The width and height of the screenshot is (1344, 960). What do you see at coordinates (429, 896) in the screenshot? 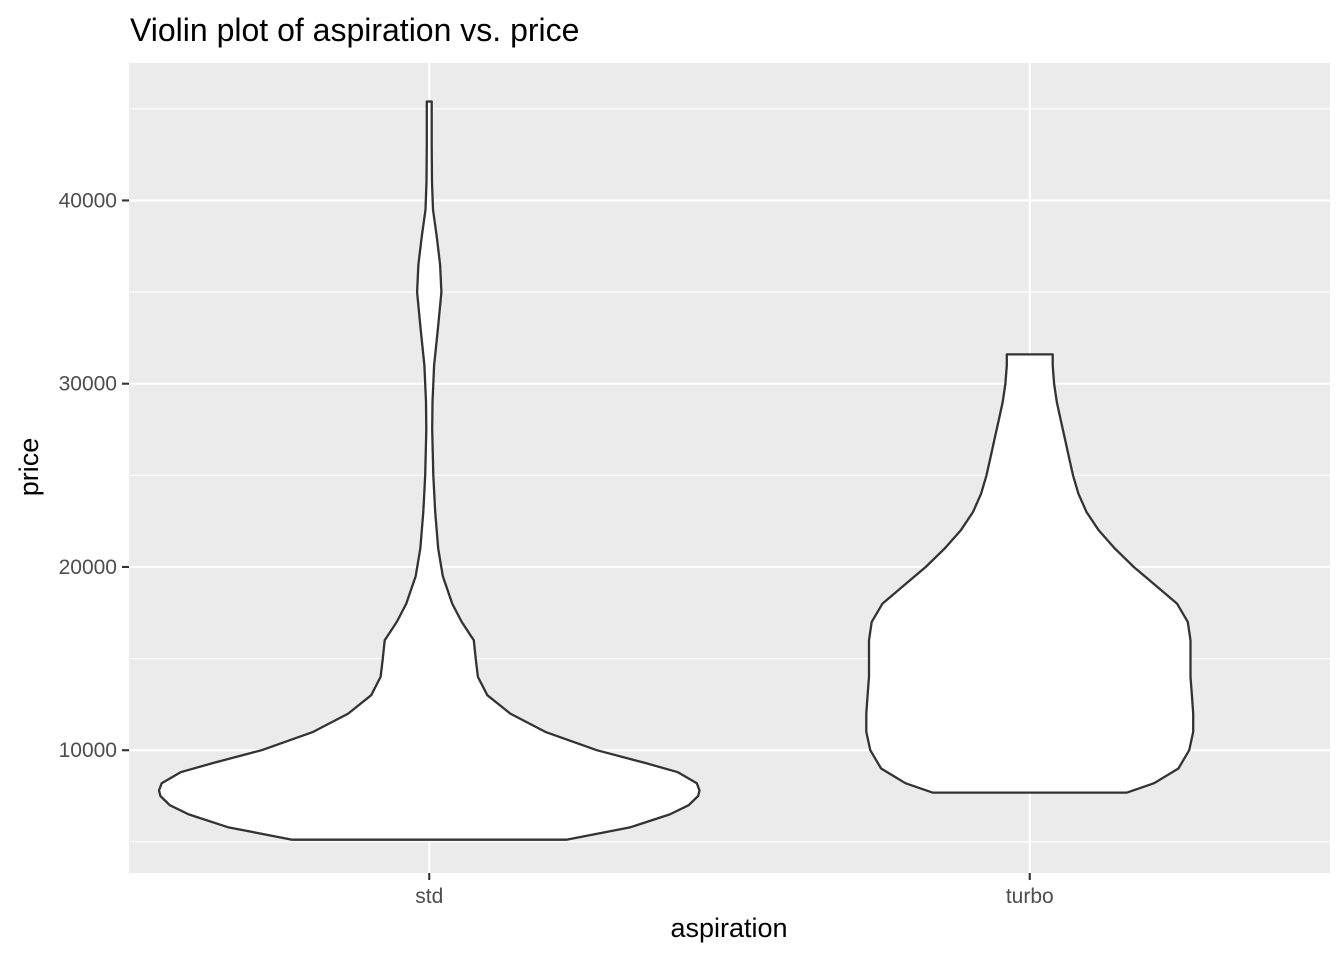
I see `x-tick-label: std` at bounding box center [429, 896].